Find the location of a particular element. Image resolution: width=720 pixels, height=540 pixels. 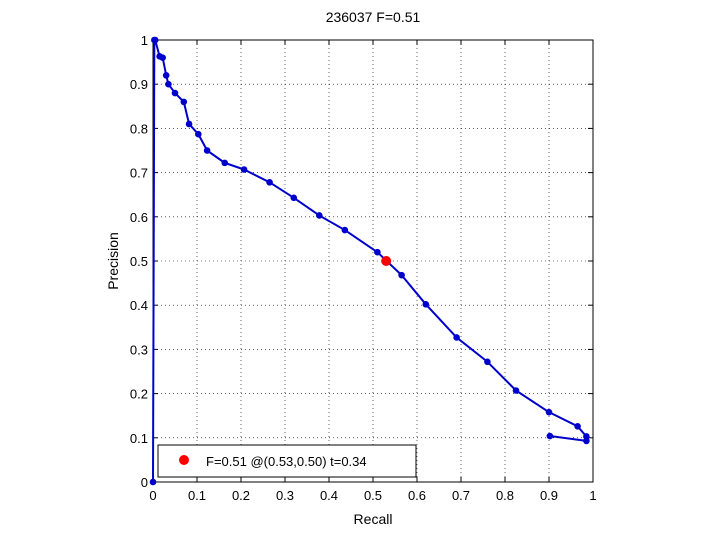

y-tick-label: 0.9 is located at coordinates (139, 84).